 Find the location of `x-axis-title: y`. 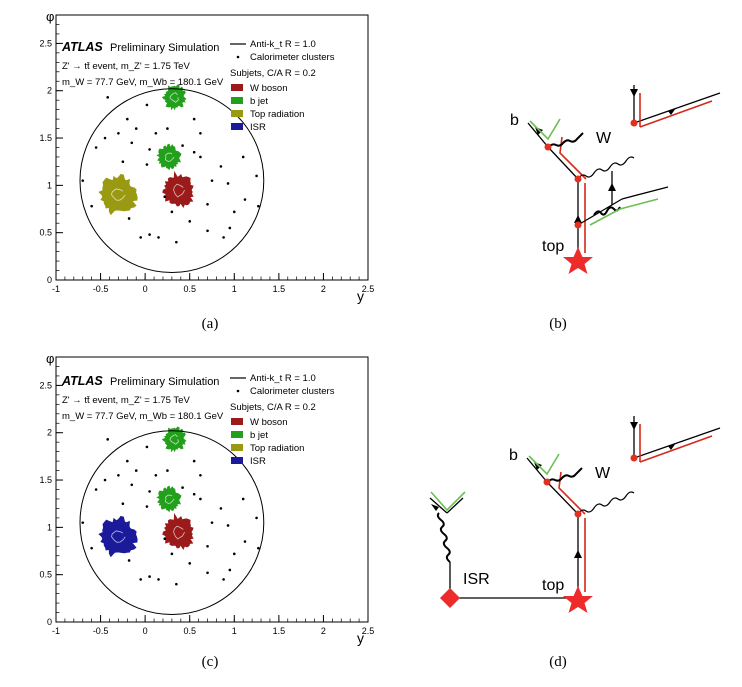

x-axis-title: y is located at coordinates (360, 296).